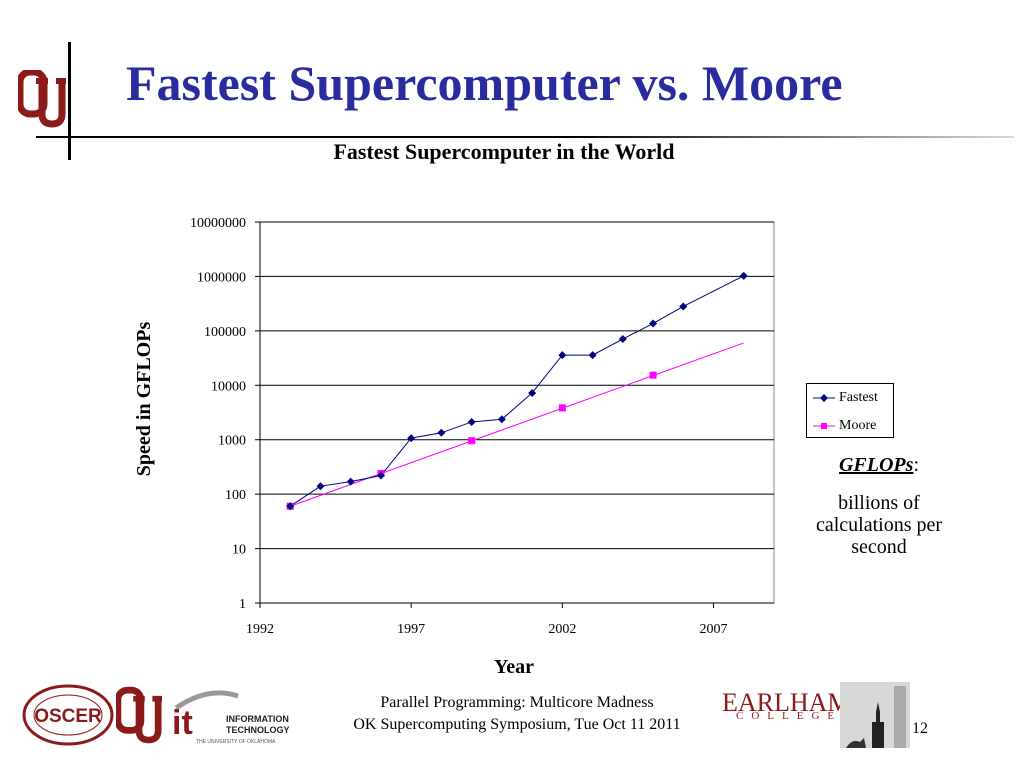  Describe the element at coordinates (258, 730) in the screenshot. I see `it-logo-line2: TECHNOLOGY` at that location.